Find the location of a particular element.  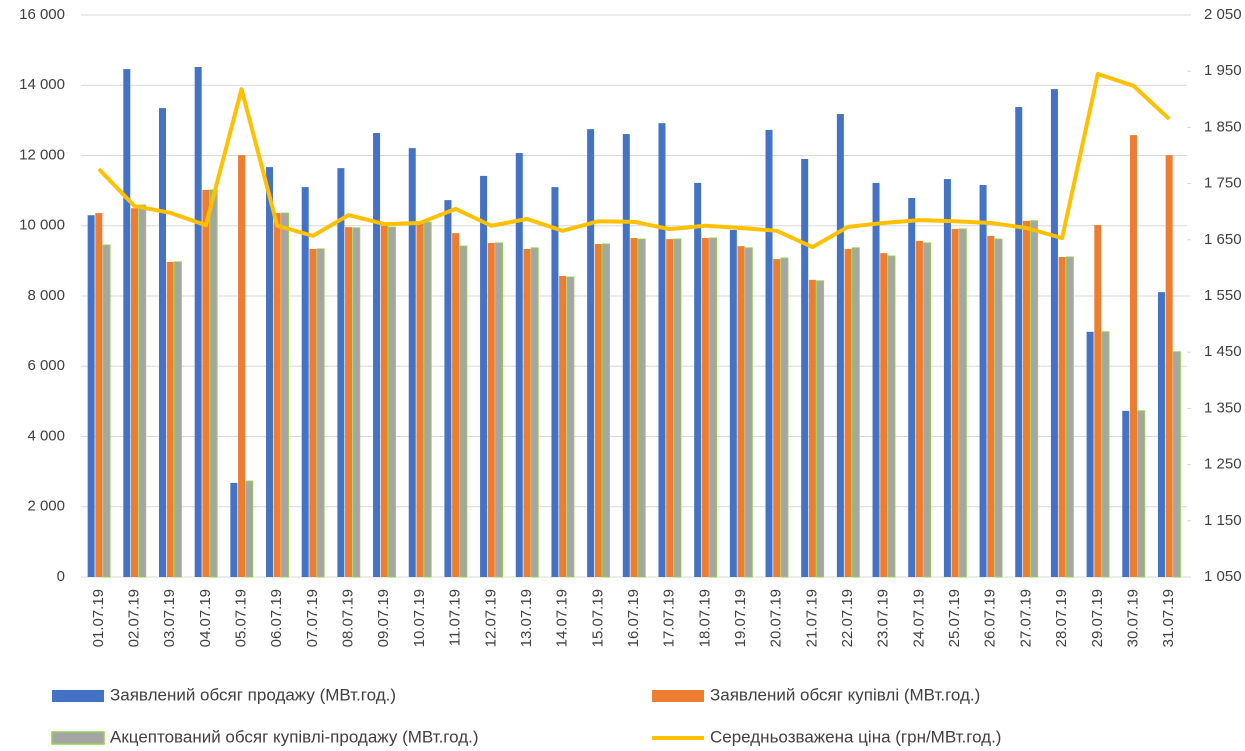

y2-tick-label: 1 650 is located at coordinates (1223, 239).